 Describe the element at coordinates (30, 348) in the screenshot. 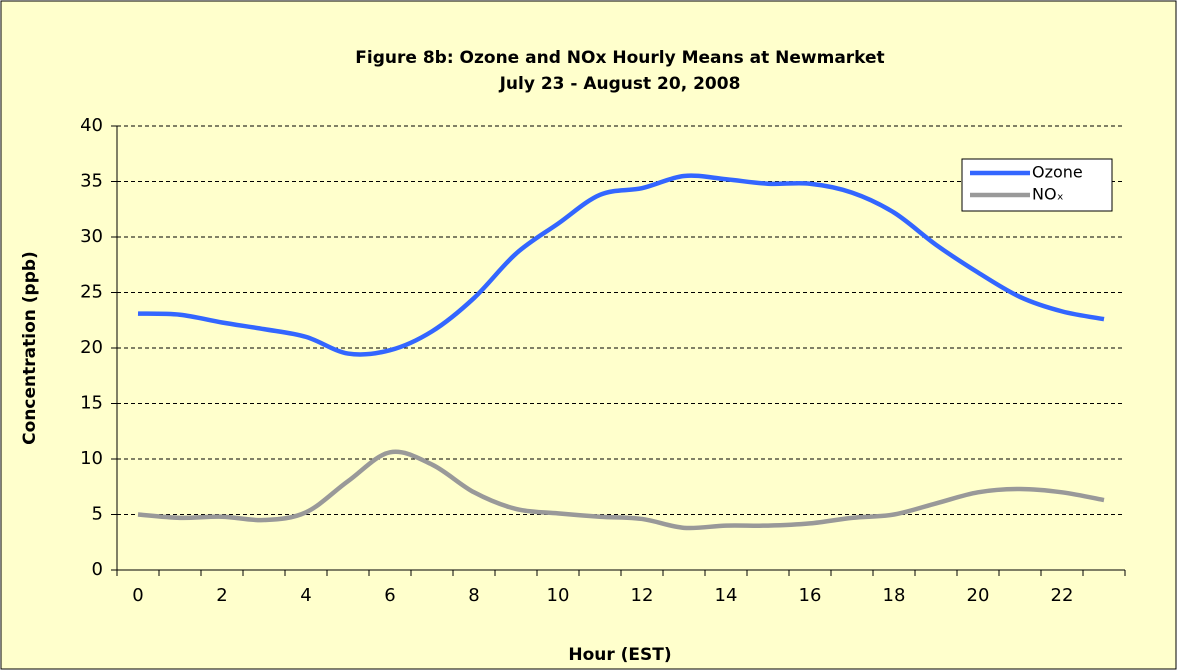

I see `y-axis-title: Concentration (ppb)` at that location.